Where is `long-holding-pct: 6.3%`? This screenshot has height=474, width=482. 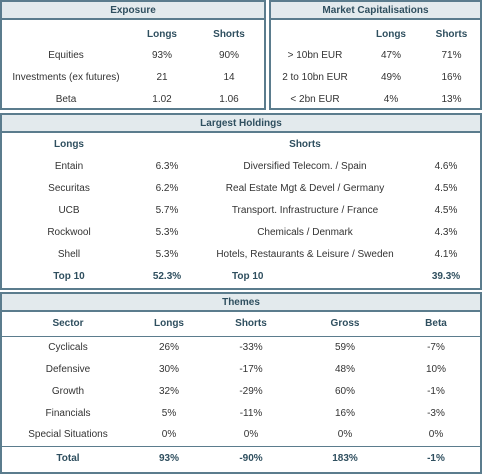
long-holding-pct: 6.3% is located at coordinates (167, 166).